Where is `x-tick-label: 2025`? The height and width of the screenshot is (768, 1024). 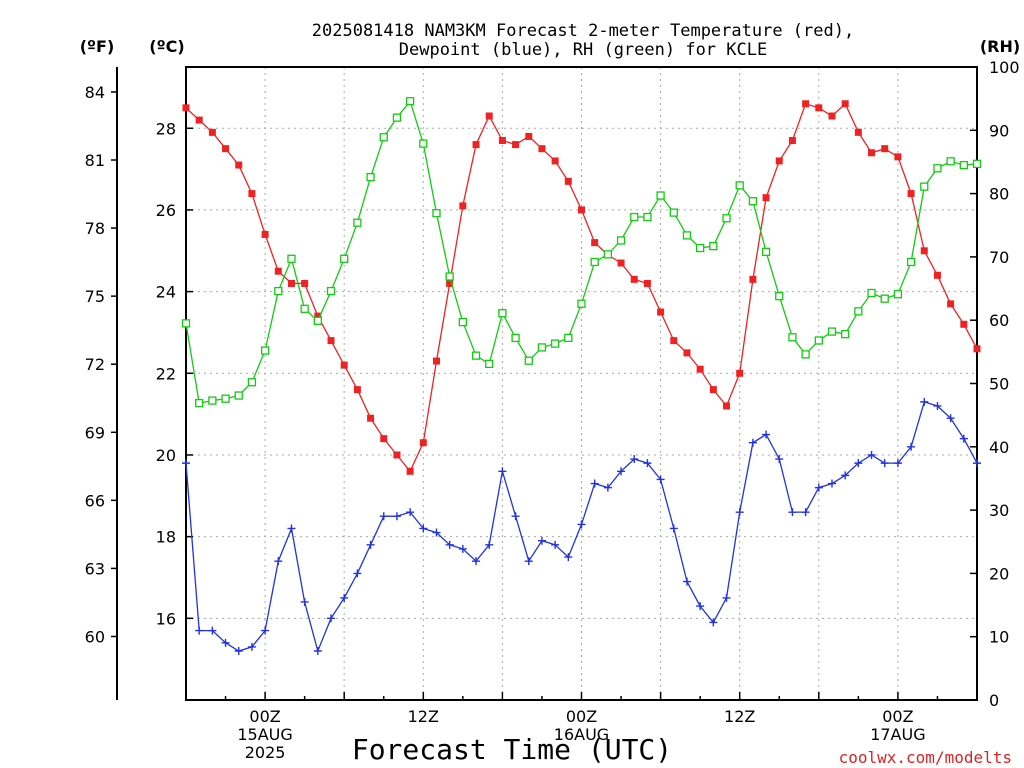
x-tick-label: 2025 is located at coordinates (265, 752).